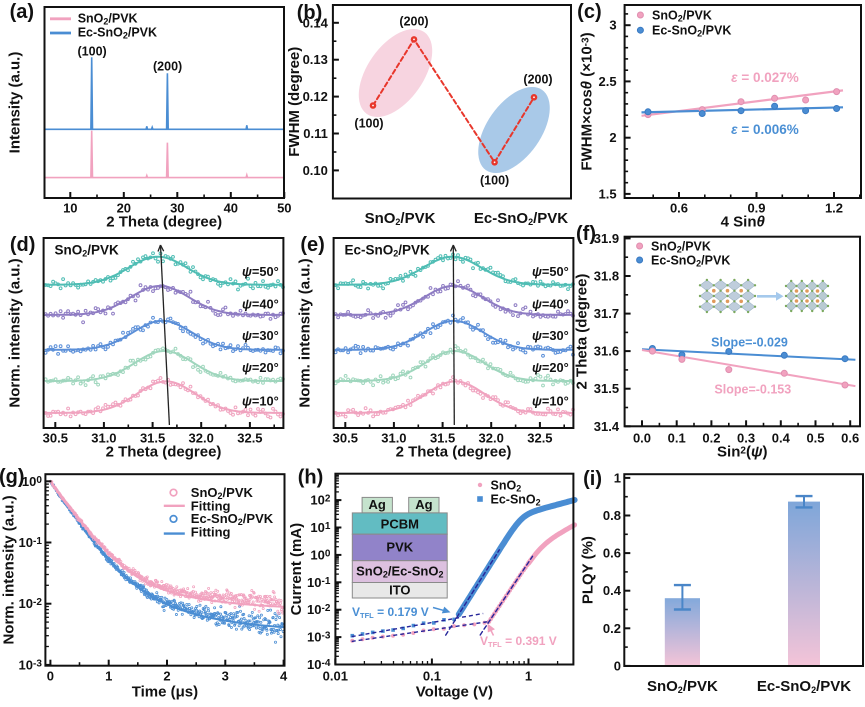 The height and width of the screenshot is (707, 865). What do you see at coordinates (284, 208) in the screenshot?
I see `svg-text: 50` at bounding box center [284, 208].